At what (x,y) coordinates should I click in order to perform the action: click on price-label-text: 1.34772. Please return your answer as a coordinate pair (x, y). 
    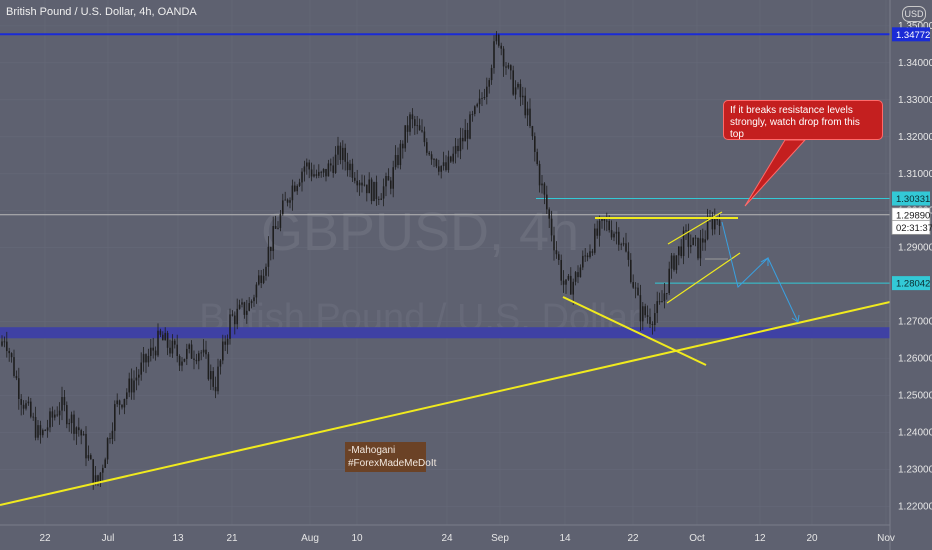
    Looking at the image, I should click on (913, 35).